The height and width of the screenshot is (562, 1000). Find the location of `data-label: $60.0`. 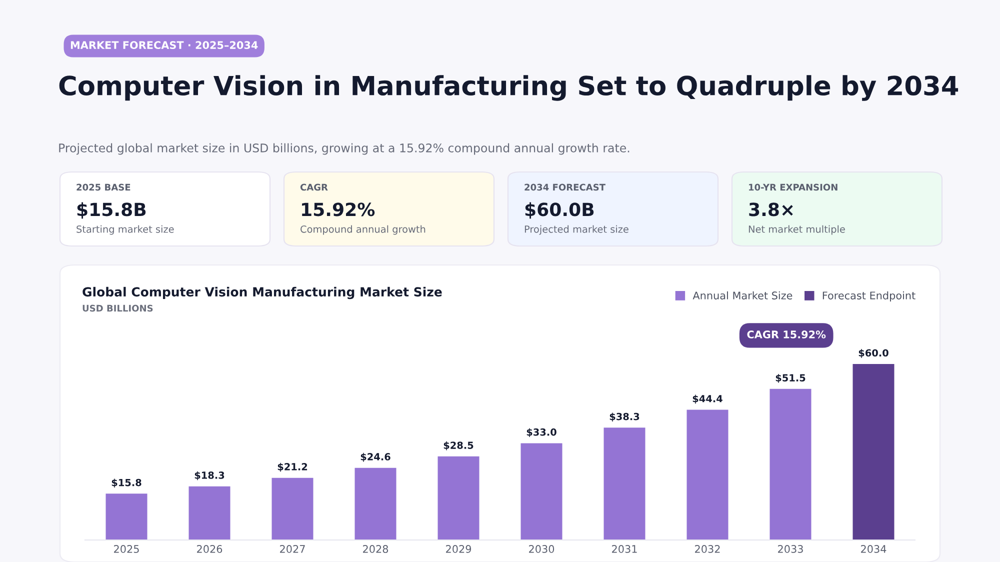

data-label: $60.0 is located at coordinates (873, 353).